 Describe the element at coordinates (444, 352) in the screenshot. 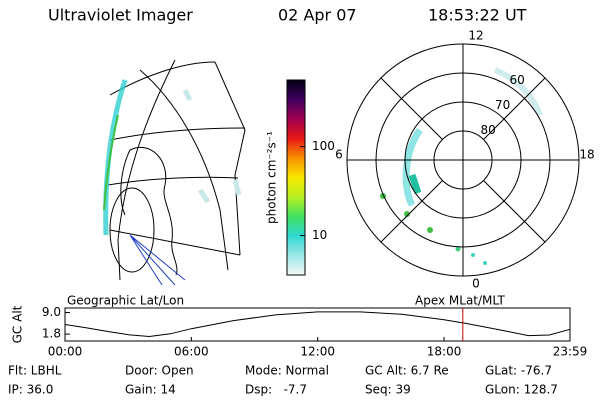

I see `x-tick-label: 18:00` at that location.